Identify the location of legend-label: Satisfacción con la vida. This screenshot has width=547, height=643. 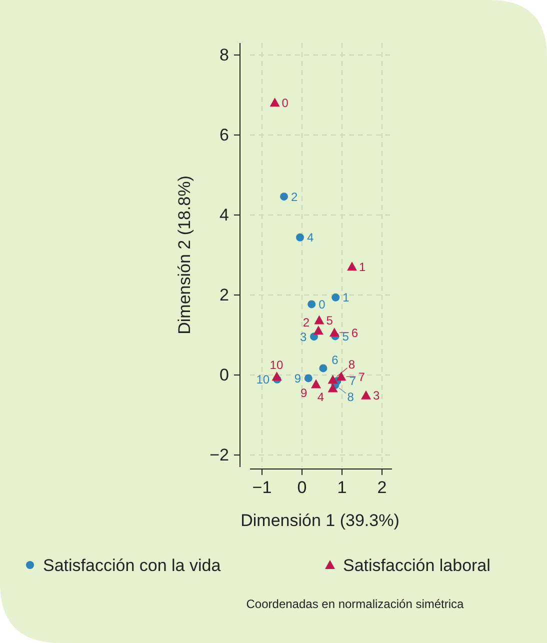
(132, 565).